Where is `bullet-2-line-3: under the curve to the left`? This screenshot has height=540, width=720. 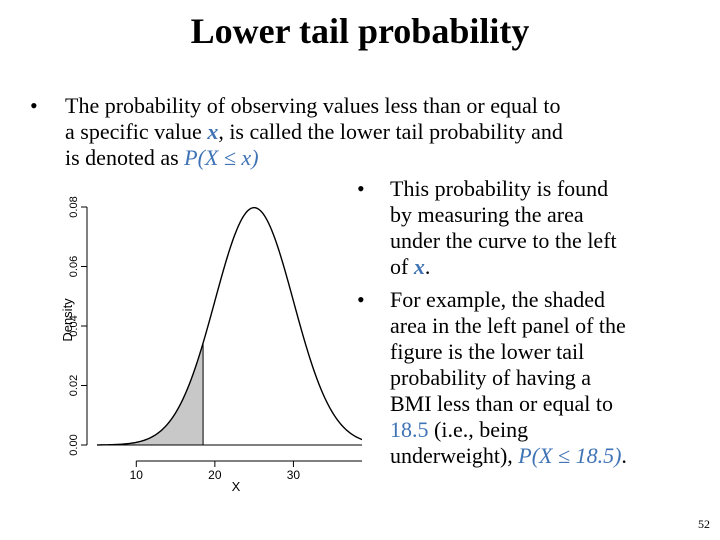 bullet-2-line-3: under the curve to the left is located at coordinates (503, 240).